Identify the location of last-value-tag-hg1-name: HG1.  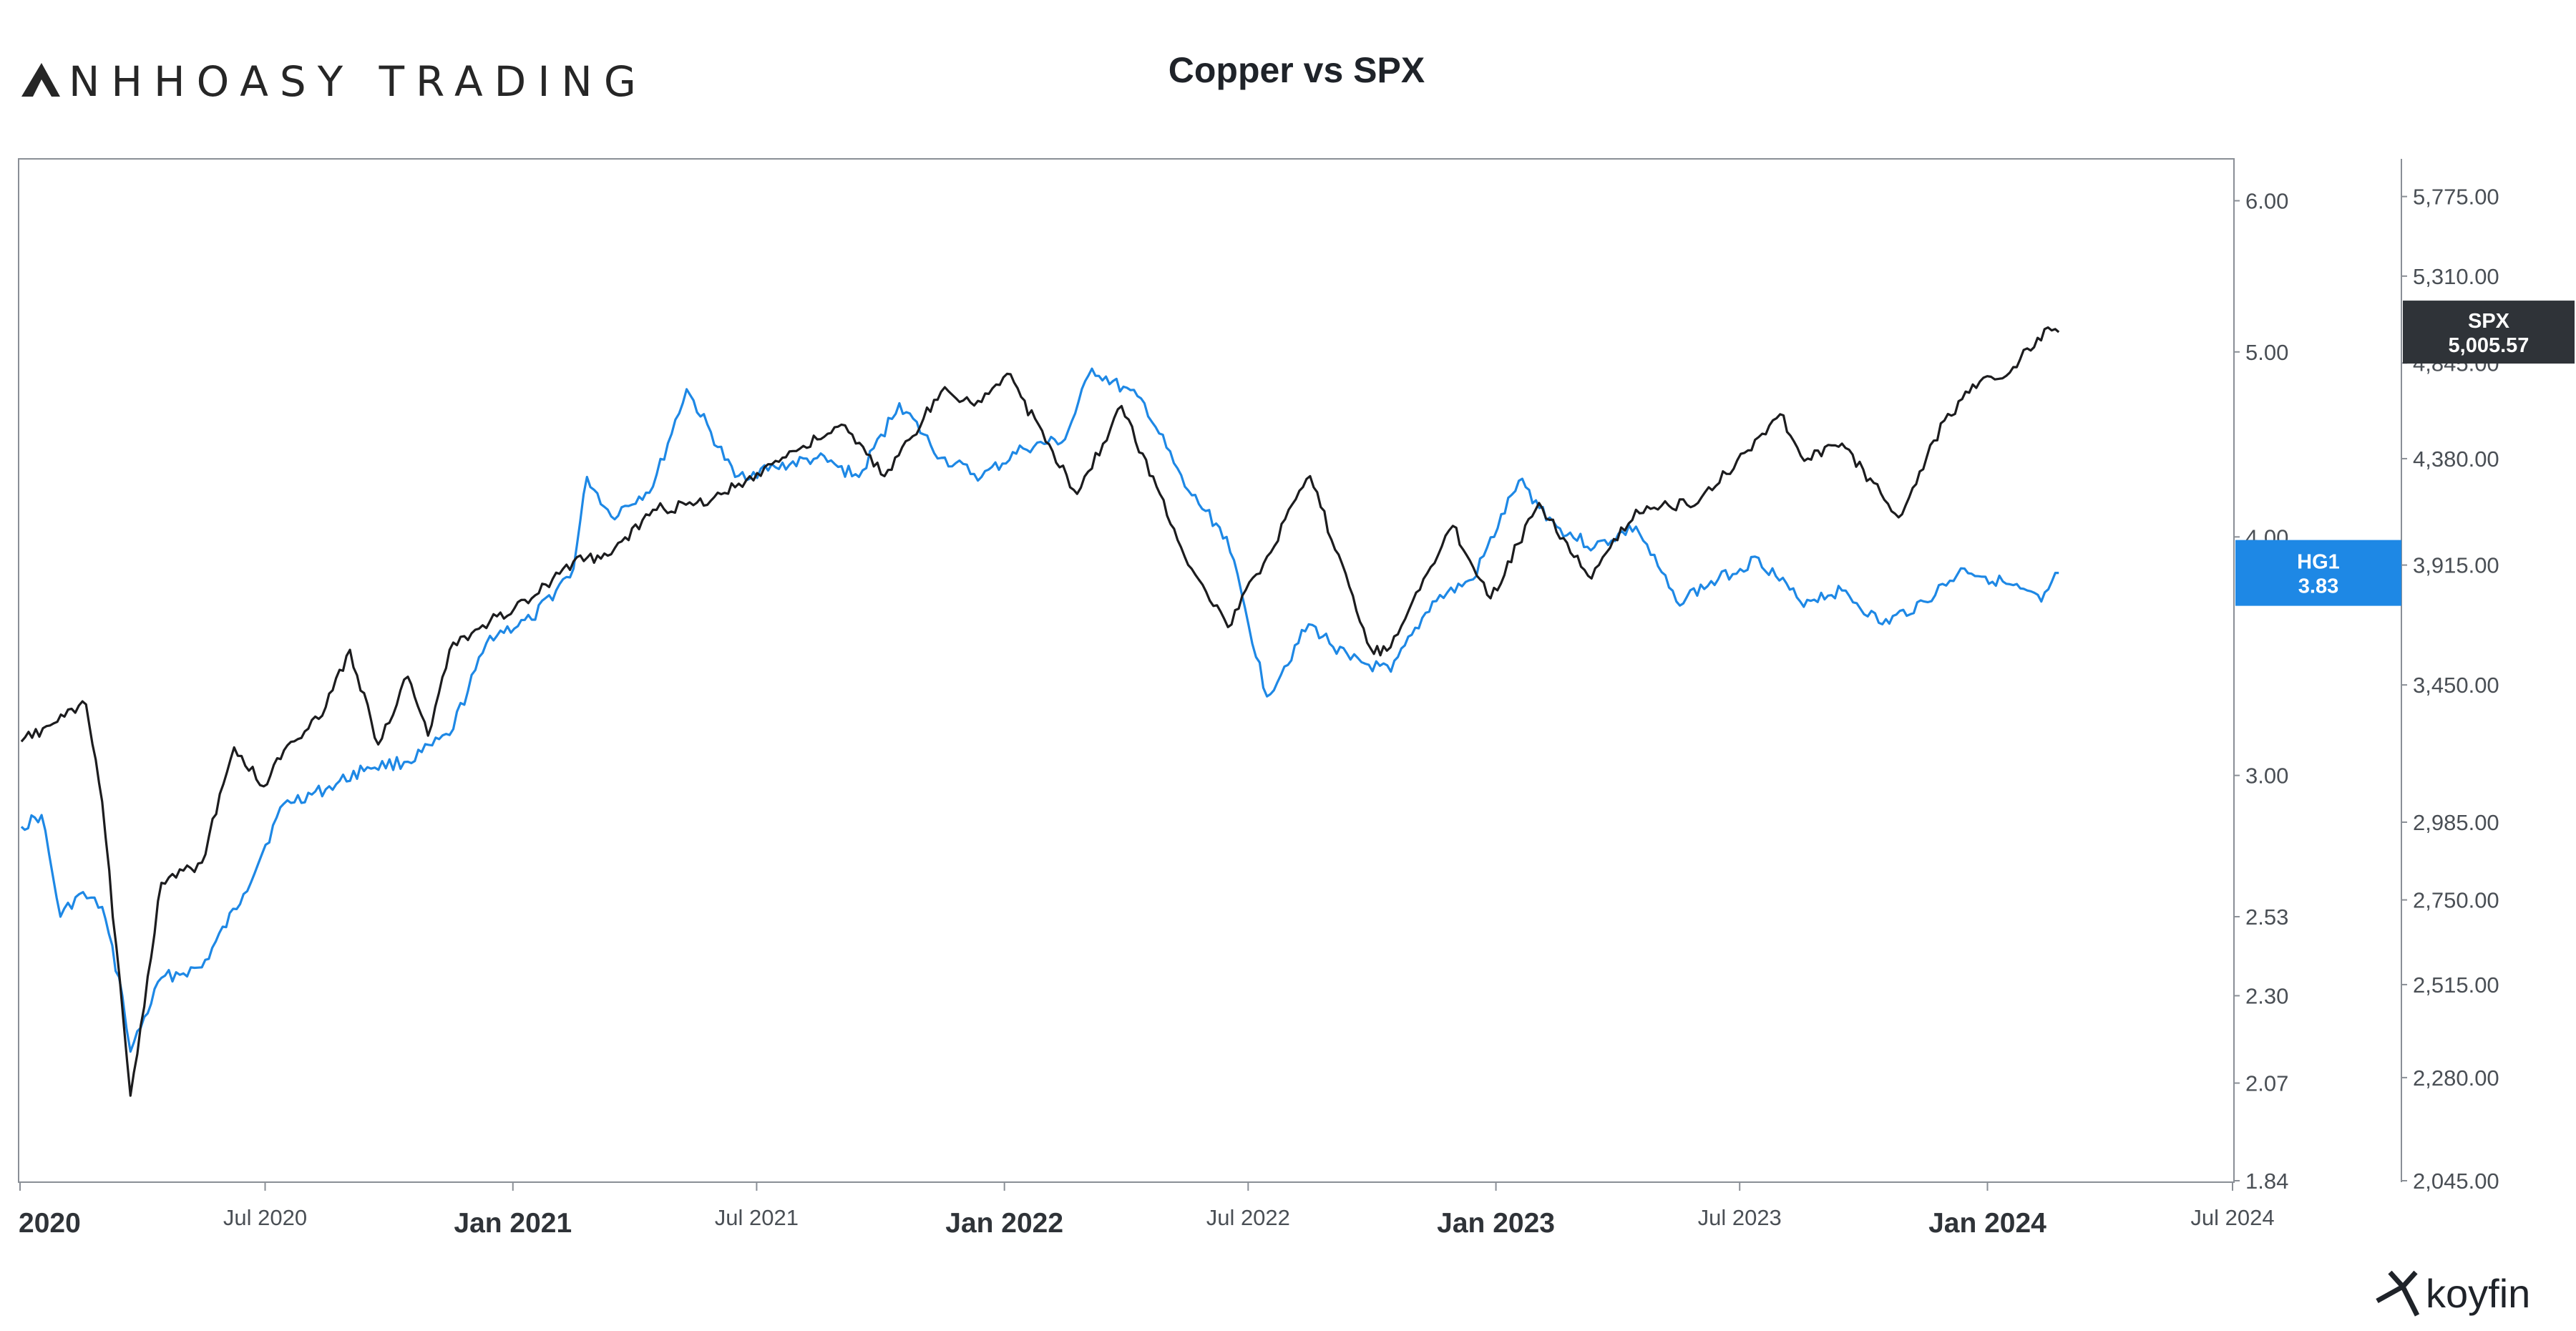
(2318, 562).